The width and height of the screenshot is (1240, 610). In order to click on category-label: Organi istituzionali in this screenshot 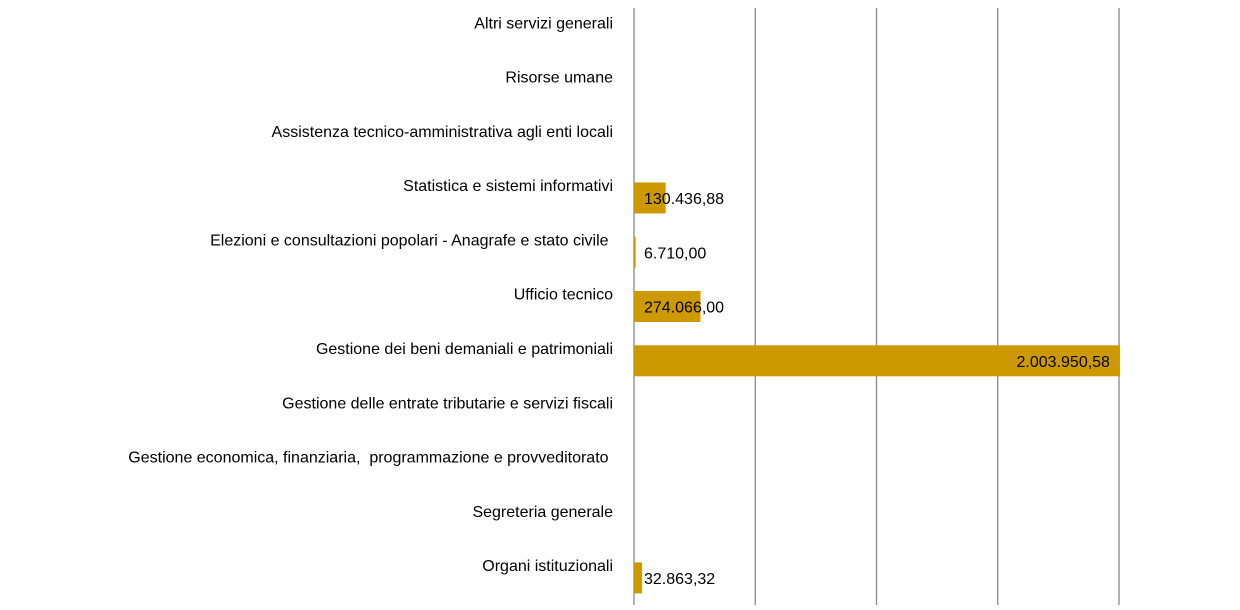, I will do `click(547, 566)`.